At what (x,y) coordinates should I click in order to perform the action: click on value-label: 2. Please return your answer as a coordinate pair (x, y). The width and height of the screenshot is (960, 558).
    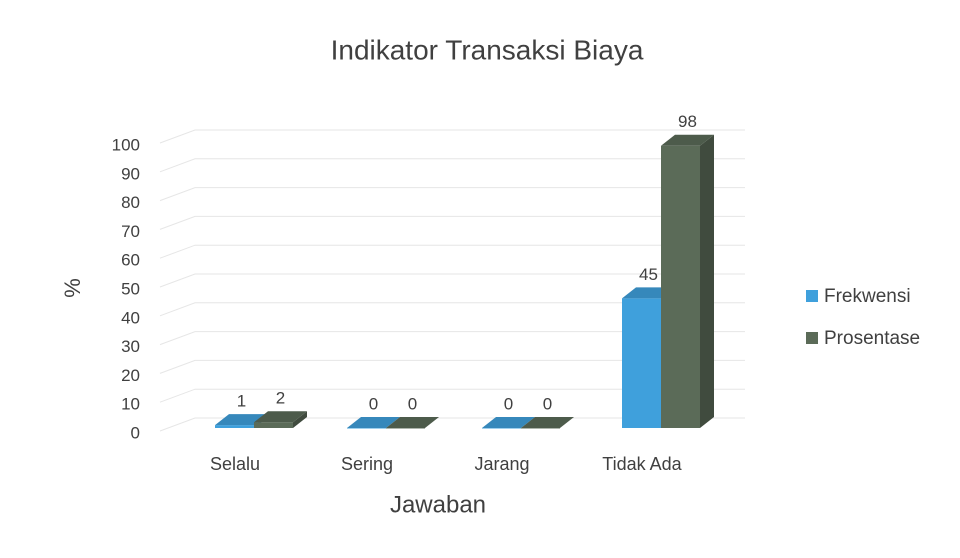
    Looking at the image, I should click on (280, 398).